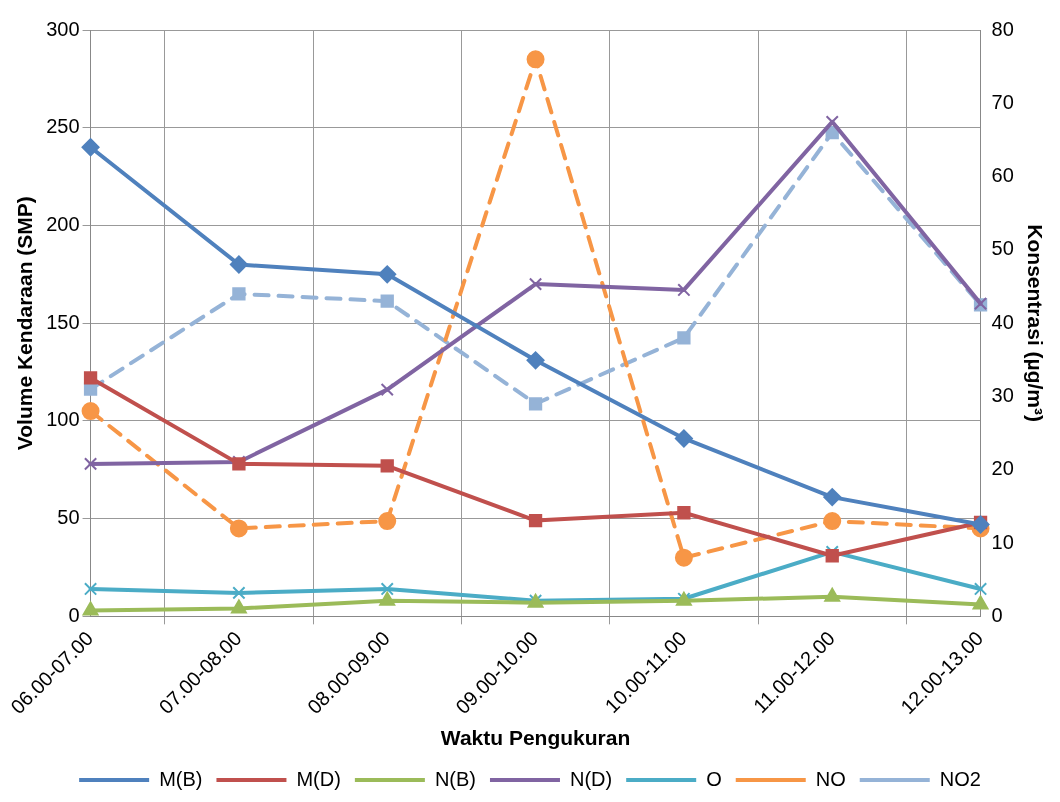 The height and width of the screenshot is (802, 1060). I want to click on y-axis-title: Volume Kendaraan (SMP), so click(25, 323).